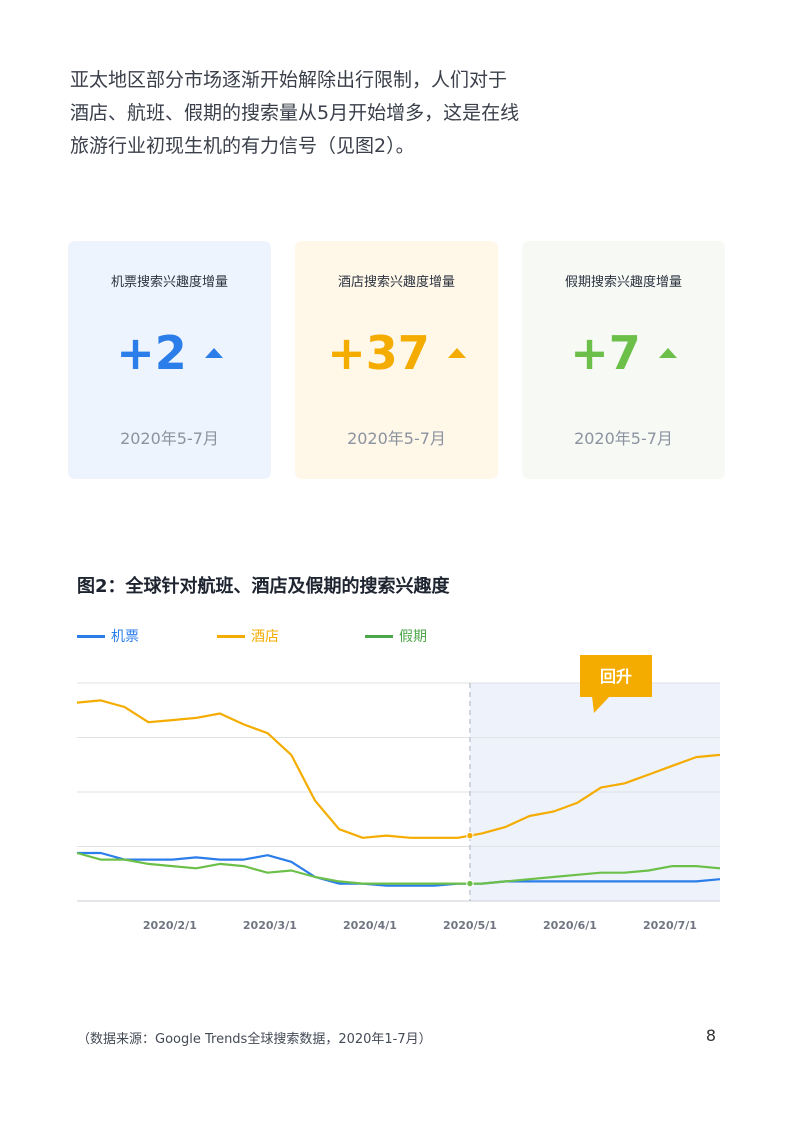  What do you see at coordinates (108, 636) in the screenshot?
I see `legend-flights: 机票` at bounding box center [108, 636].